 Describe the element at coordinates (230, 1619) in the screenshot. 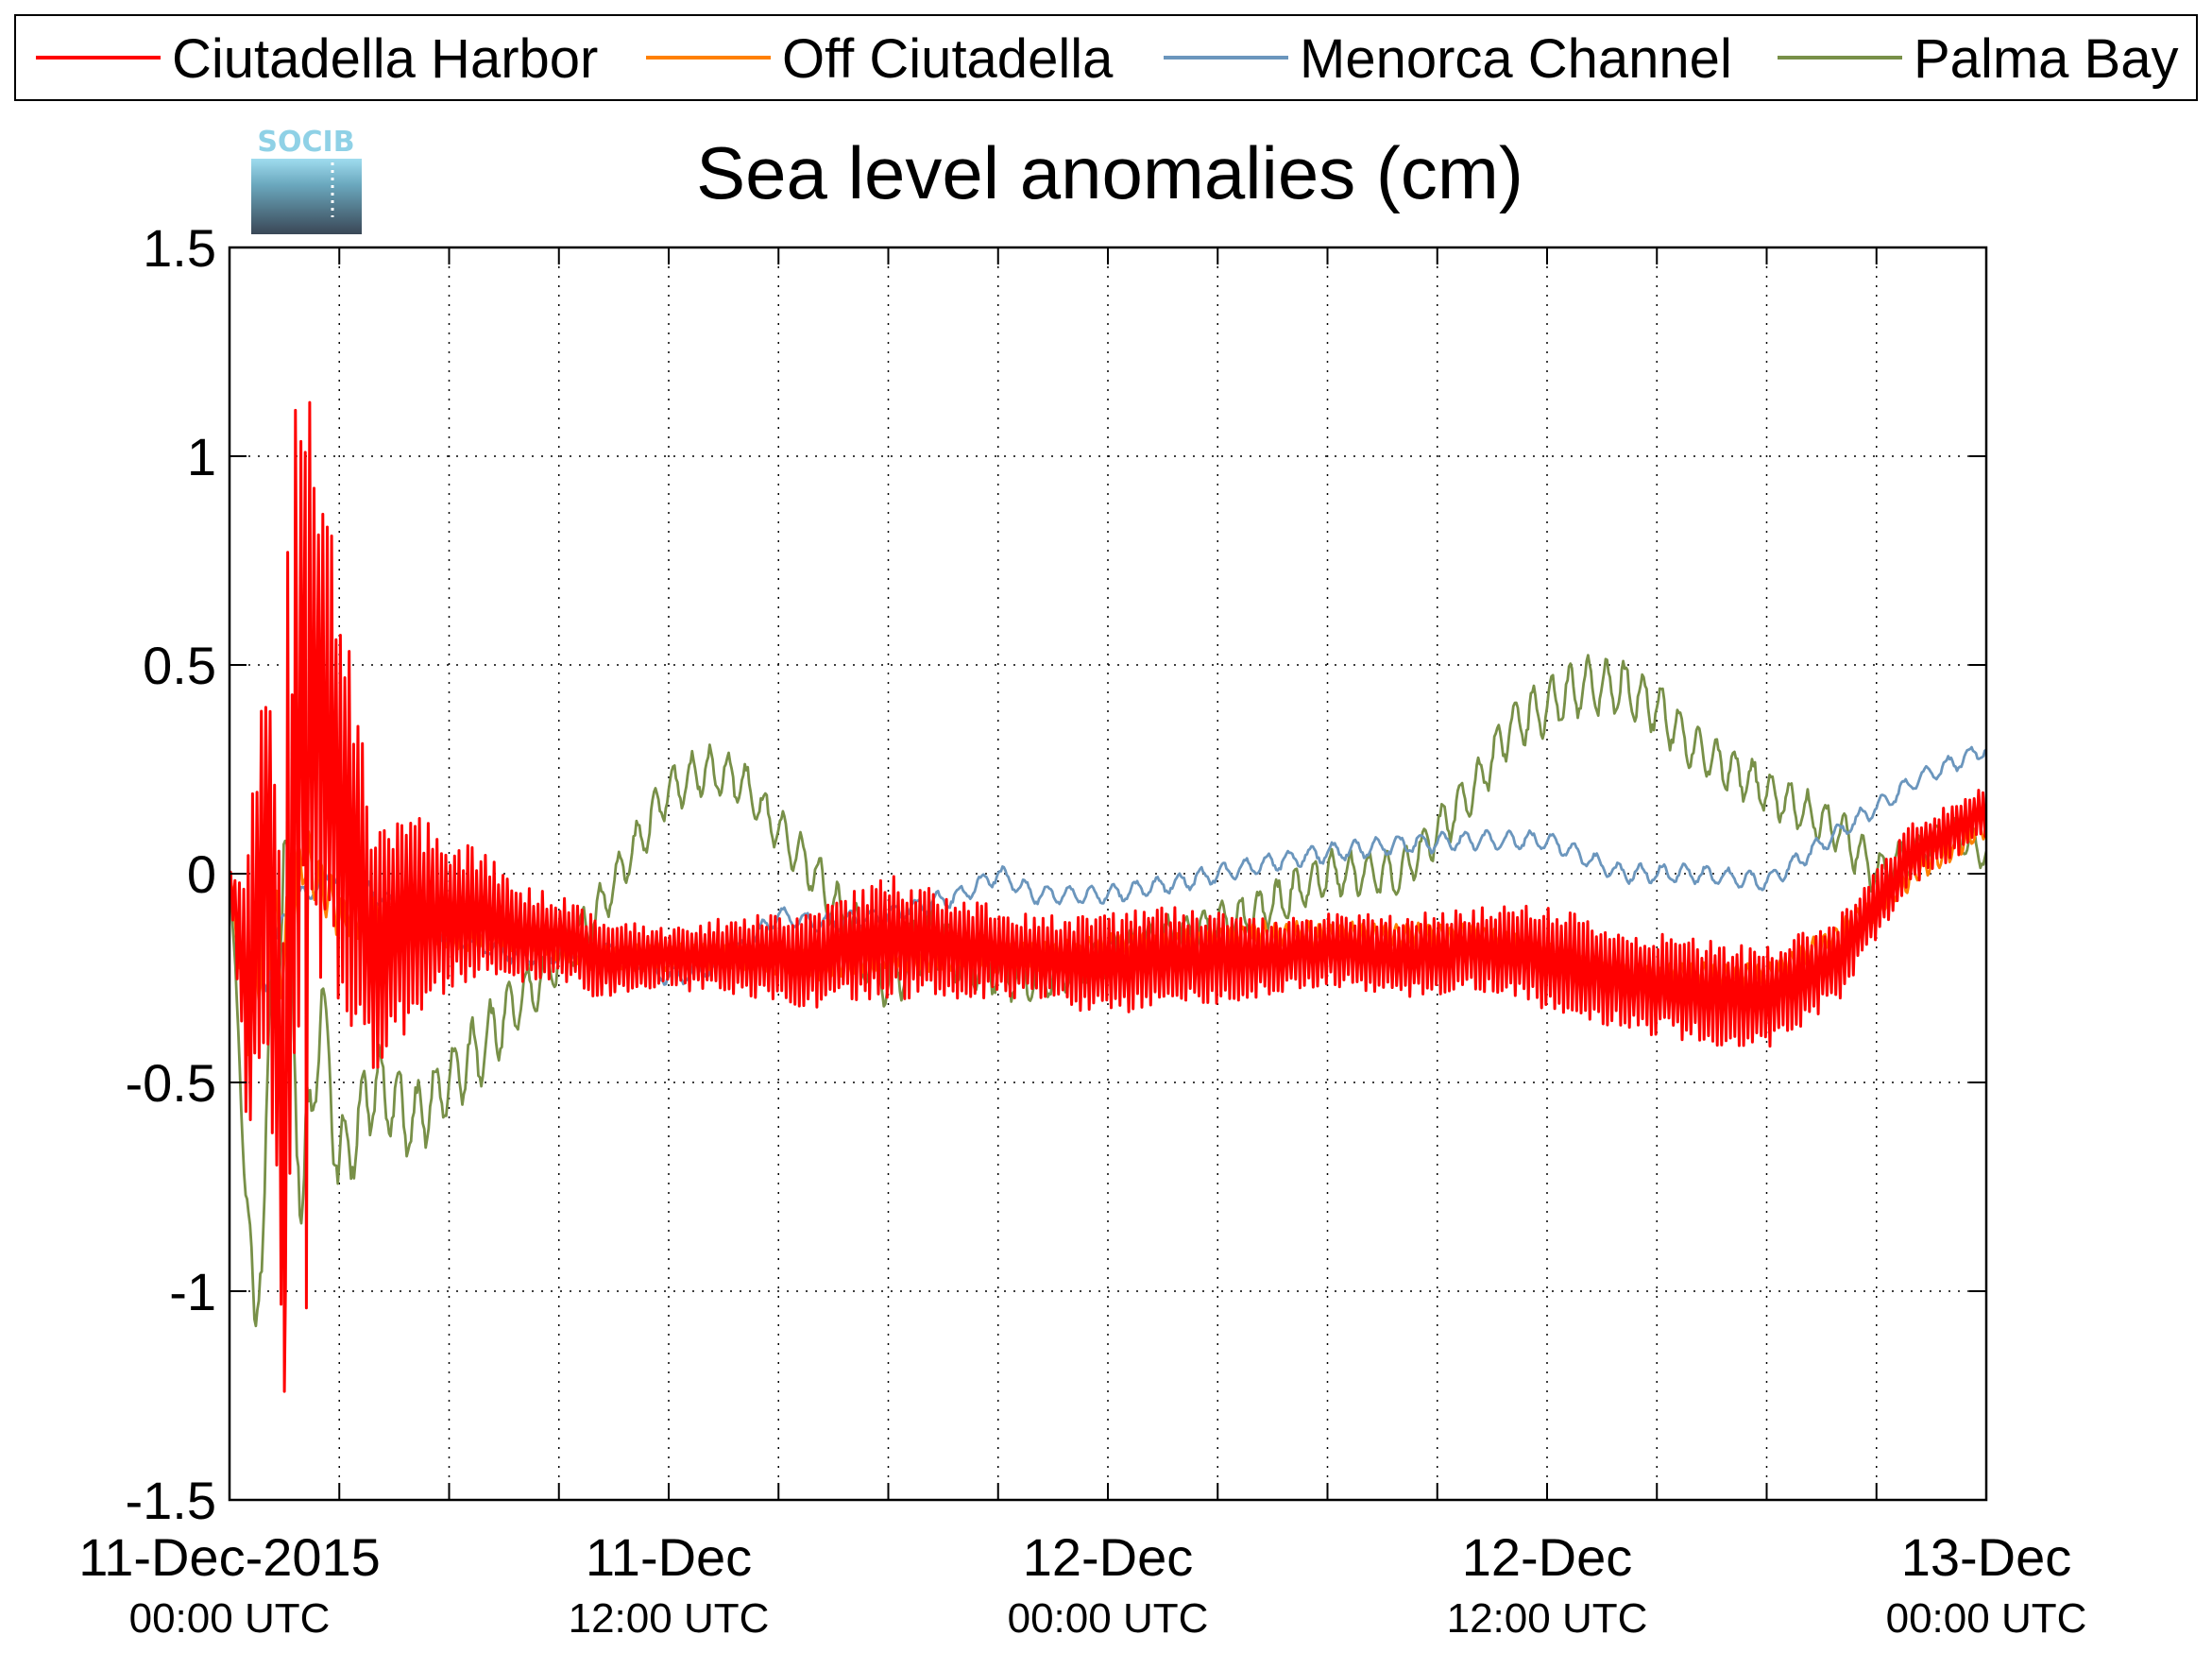

I see `x-tick-time-0: 00:00 UTC` at that location.